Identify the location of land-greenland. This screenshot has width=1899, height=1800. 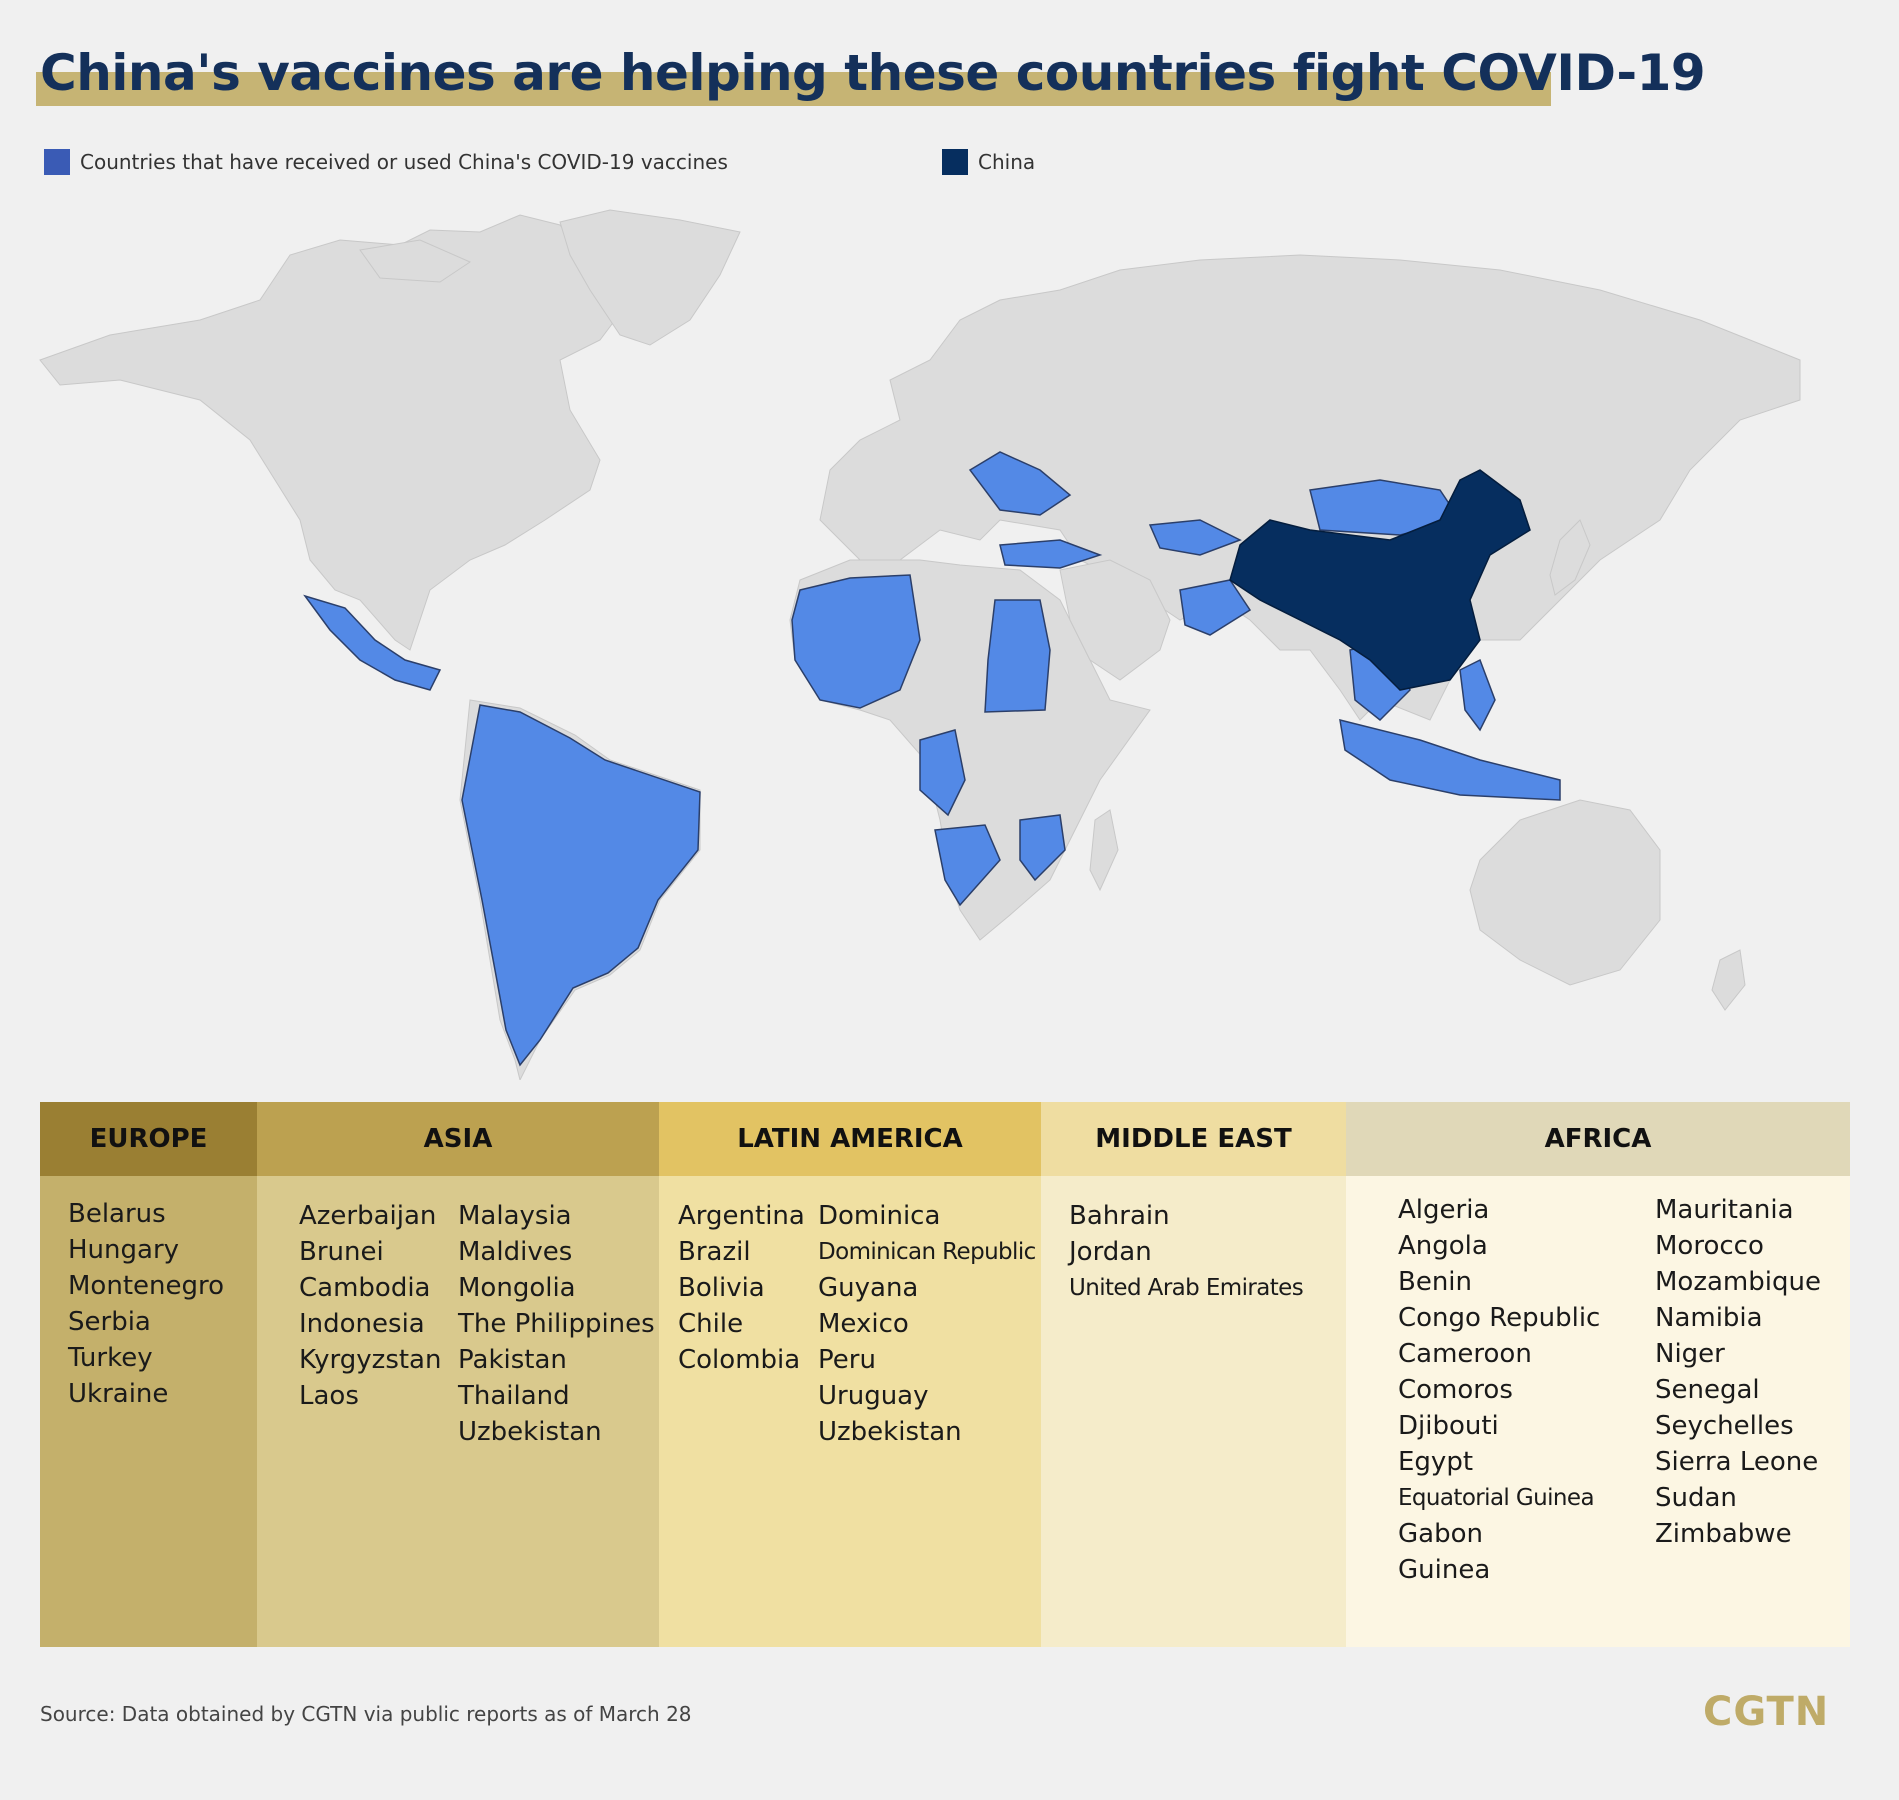
(650, 277).